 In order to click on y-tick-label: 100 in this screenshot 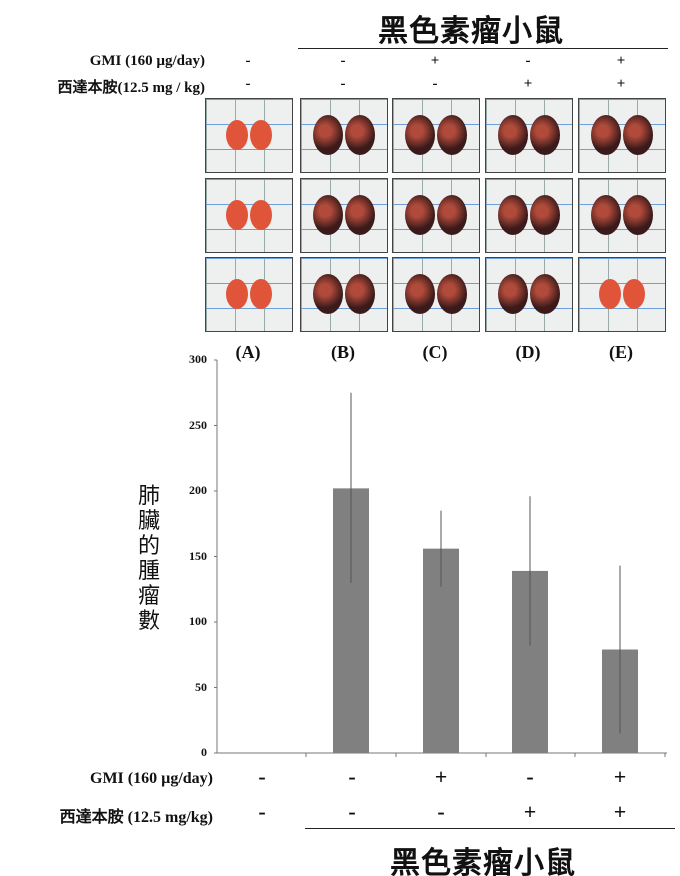, I will do `click(198, 621)`.